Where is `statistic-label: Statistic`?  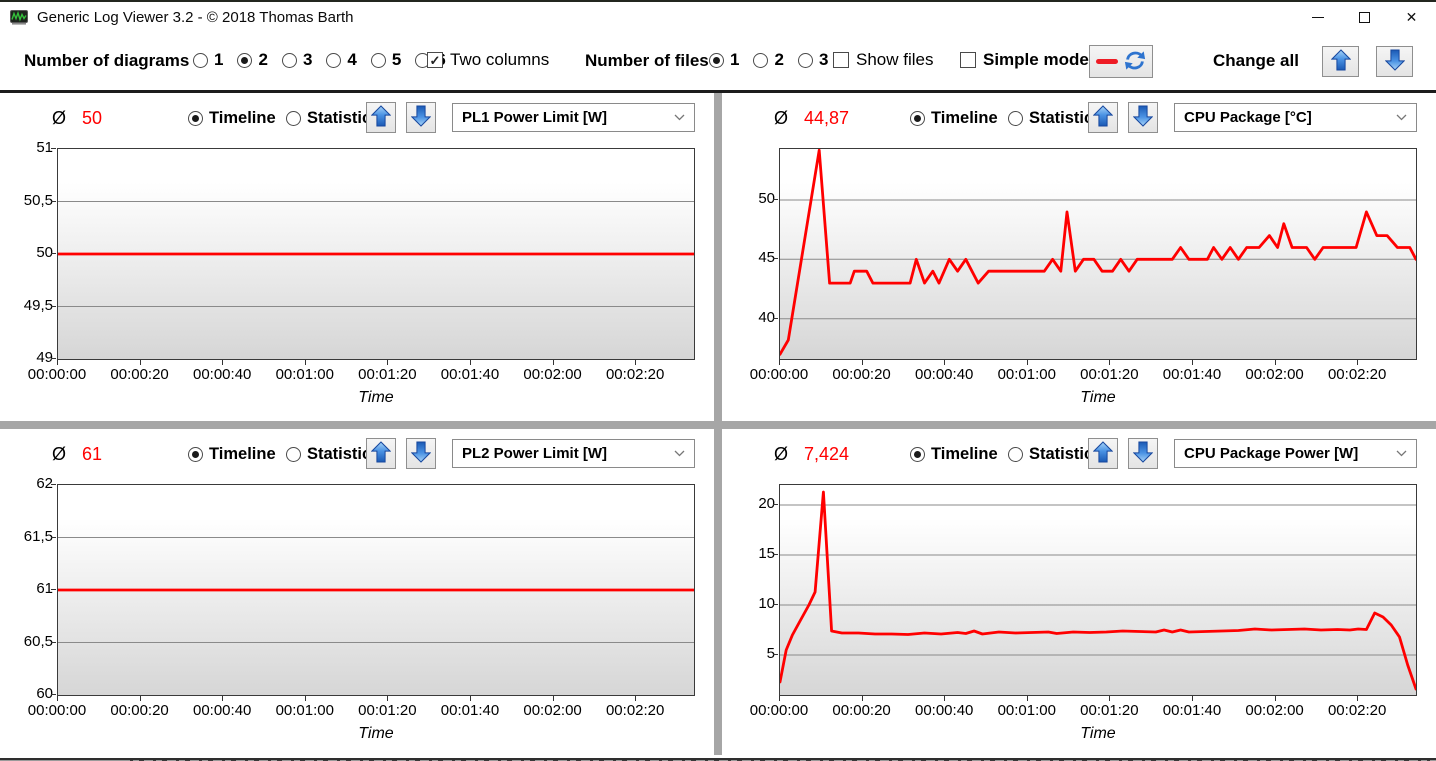 statistic-label: Statistic is located at coordinates (1061, 118).